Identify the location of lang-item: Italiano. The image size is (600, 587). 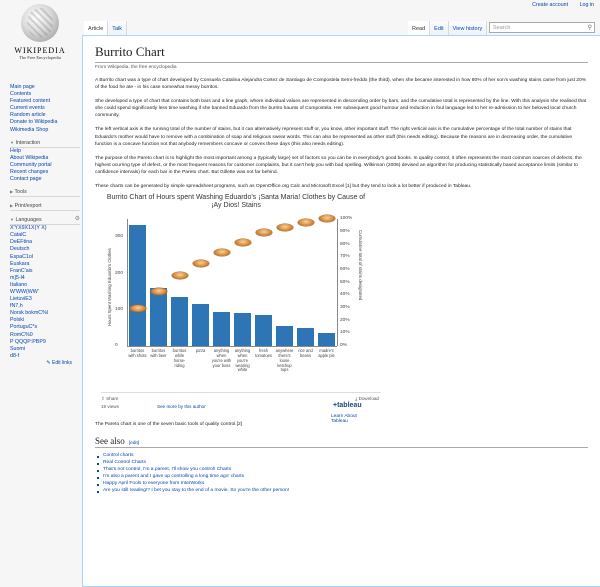
(19, 284).